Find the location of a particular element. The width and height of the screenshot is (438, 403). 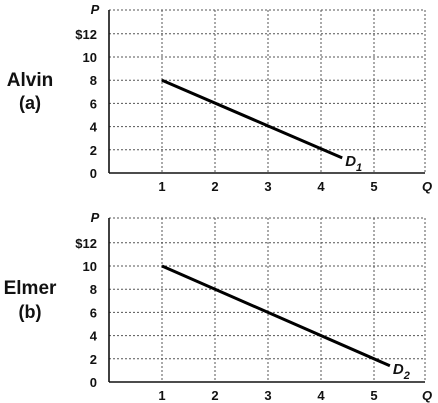

demand-curve-d1 is located at coordinates (252, 119).